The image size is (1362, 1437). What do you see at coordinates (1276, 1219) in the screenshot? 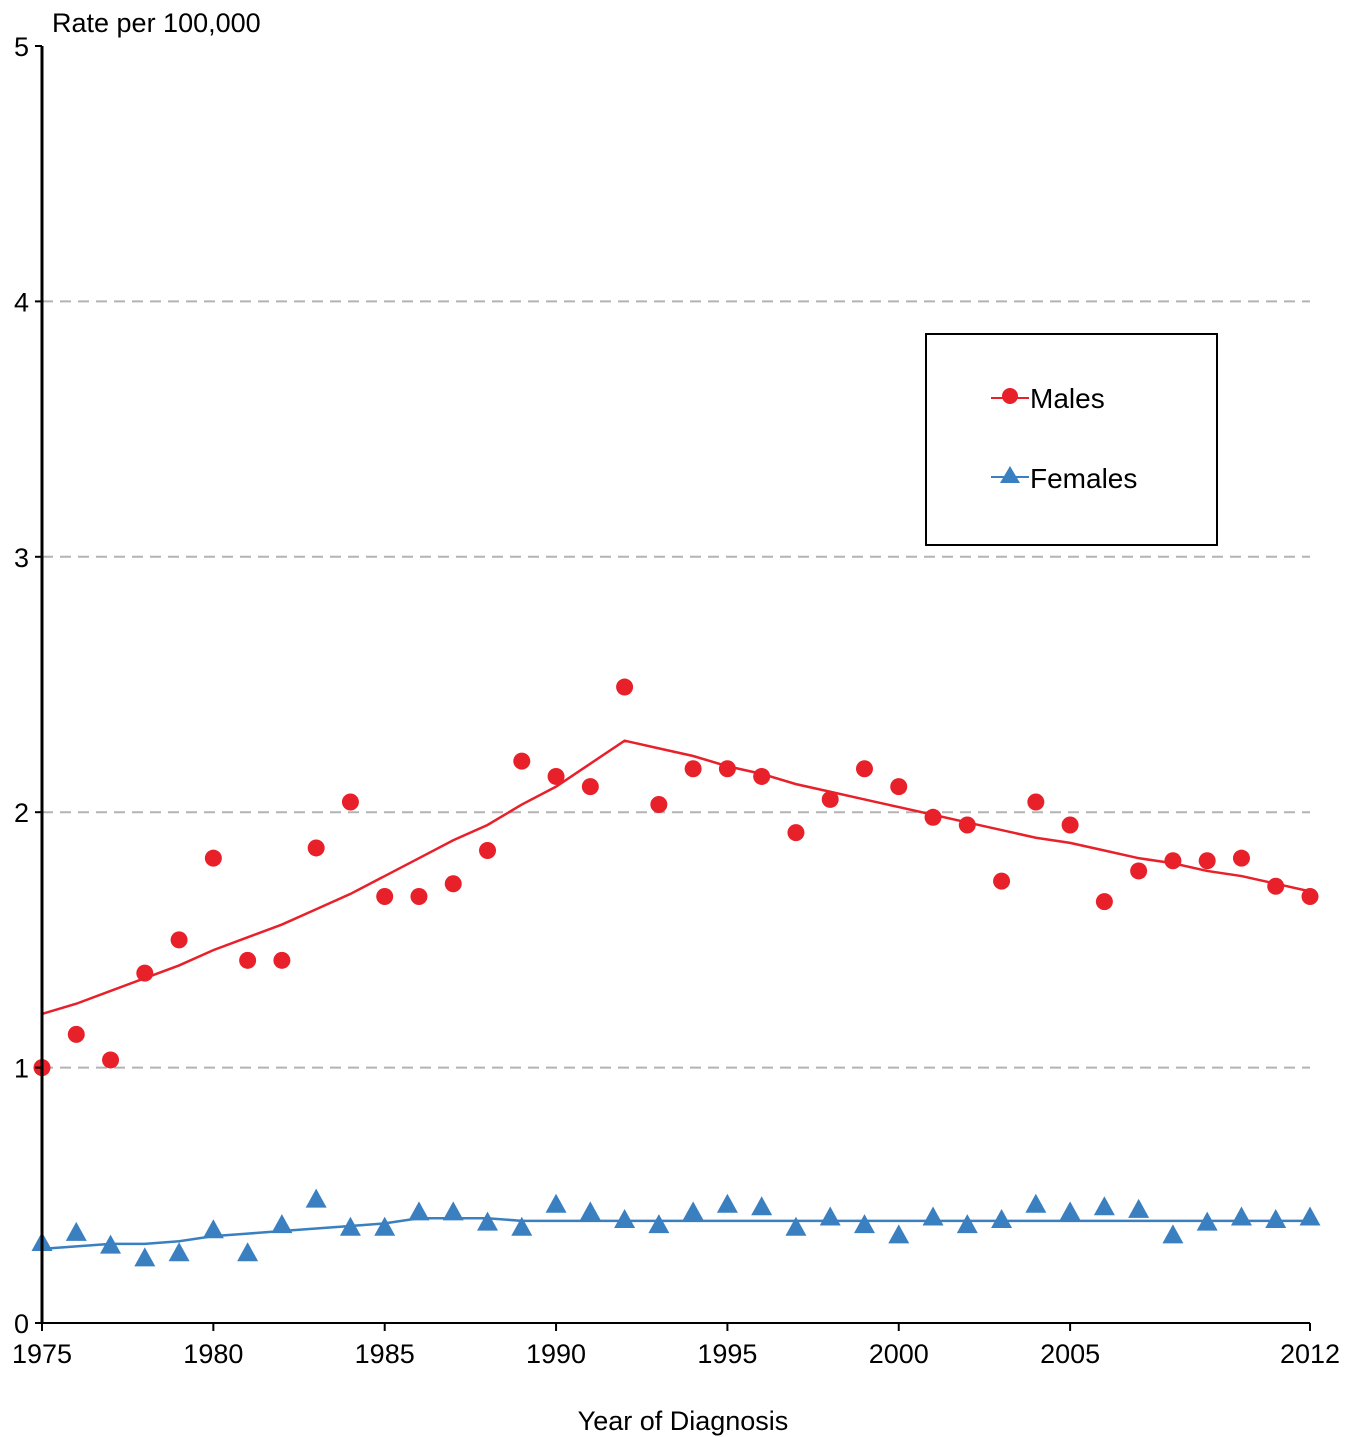
I see `point-females-2011` at bounding box center [1276, 1219].